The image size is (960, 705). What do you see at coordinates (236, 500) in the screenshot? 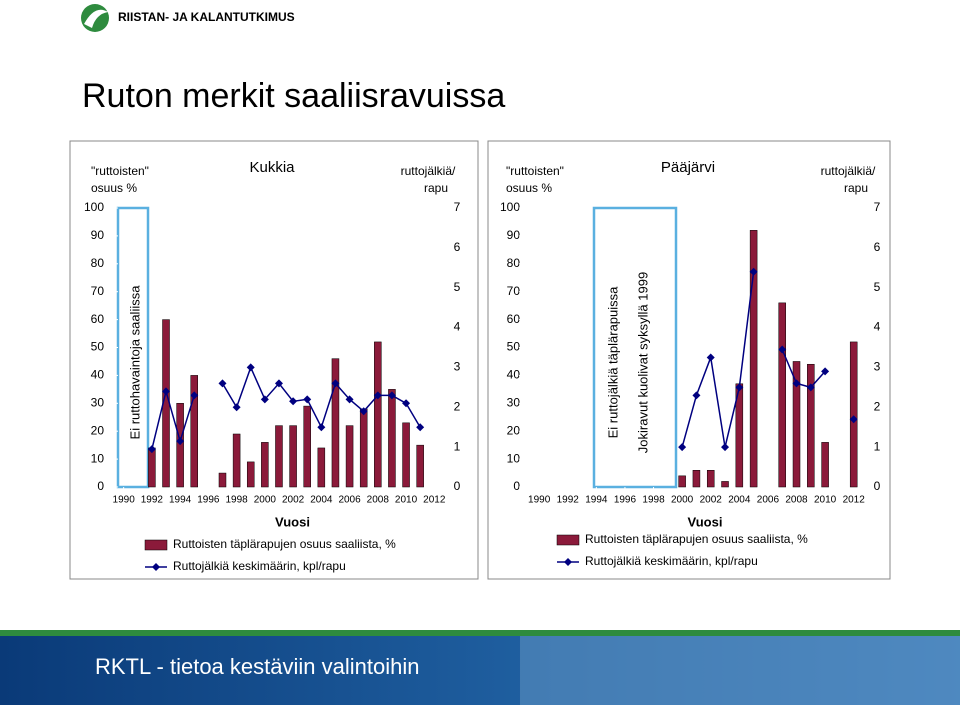
I see `x-tick-label: 1998` at bounding box center [236, 500].